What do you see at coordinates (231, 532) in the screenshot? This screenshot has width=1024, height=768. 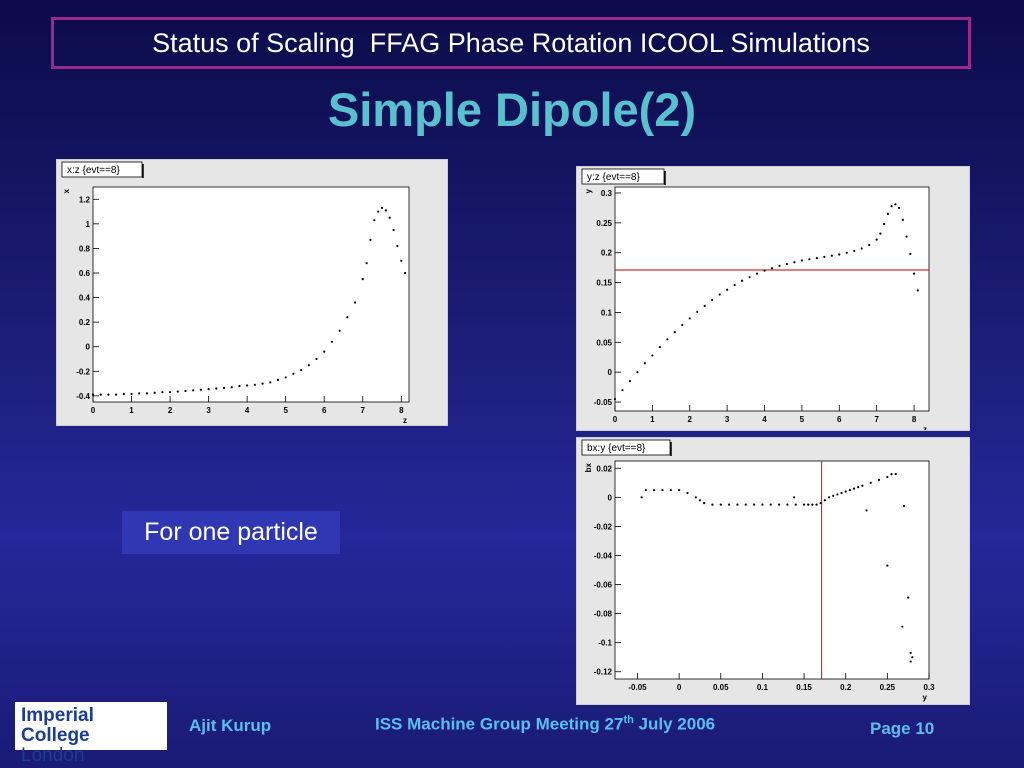 I see `callout-text: For one particle` at bounding box center [231, 532].